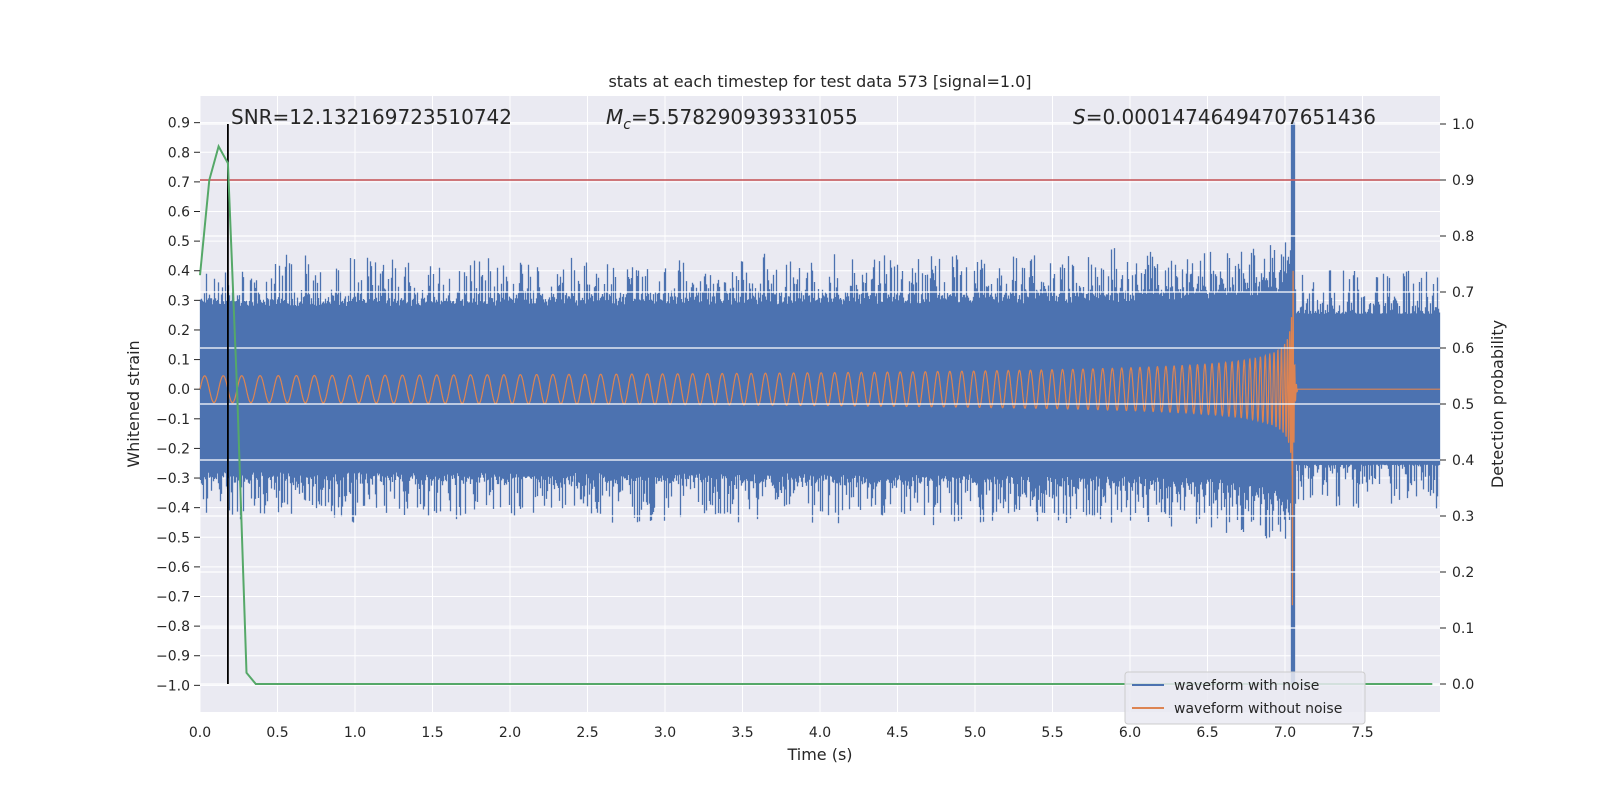 The image size is (1600, 800). I want to click on y-tick-labels-right: 0.0 0.1 0.2 0.3 0.4 0.5 0.6 0.7 0.8 0.9 1.0, so click(1457, 405).